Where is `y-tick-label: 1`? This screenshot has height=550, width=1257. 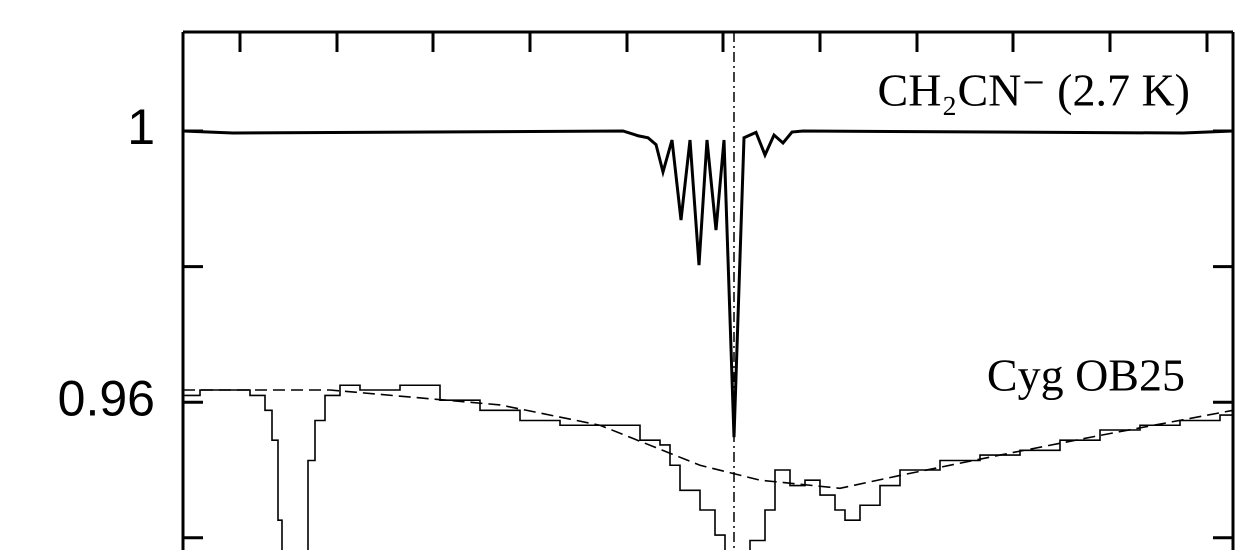 y-tick-label: 1 is located at coordinates (141, 127).